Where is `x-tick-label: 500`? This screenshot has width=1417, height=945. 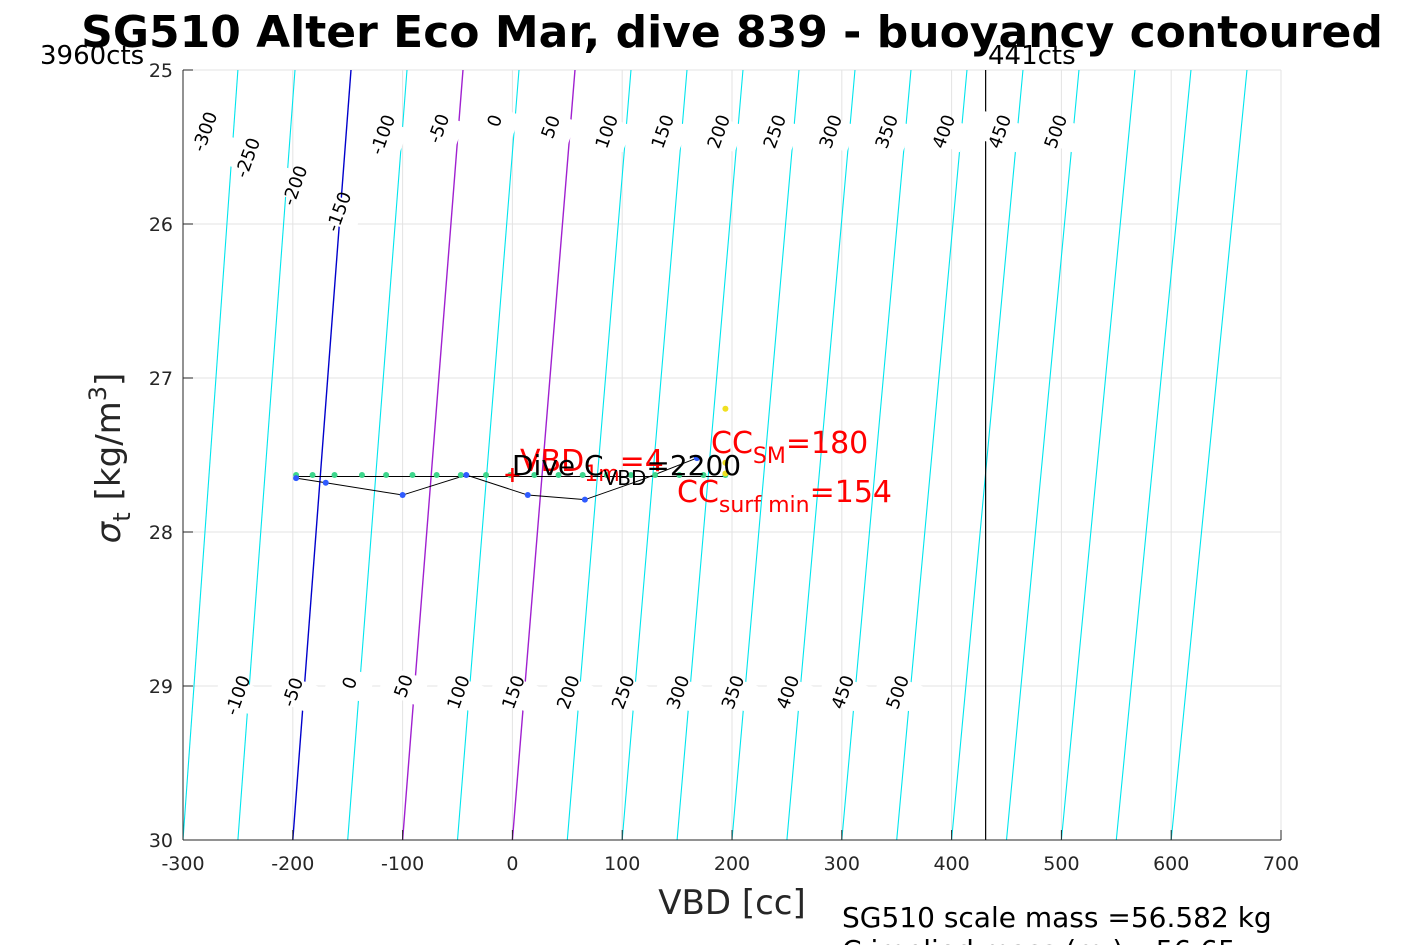 x-tick-label: 500 is located at coordinates (1061, 864).